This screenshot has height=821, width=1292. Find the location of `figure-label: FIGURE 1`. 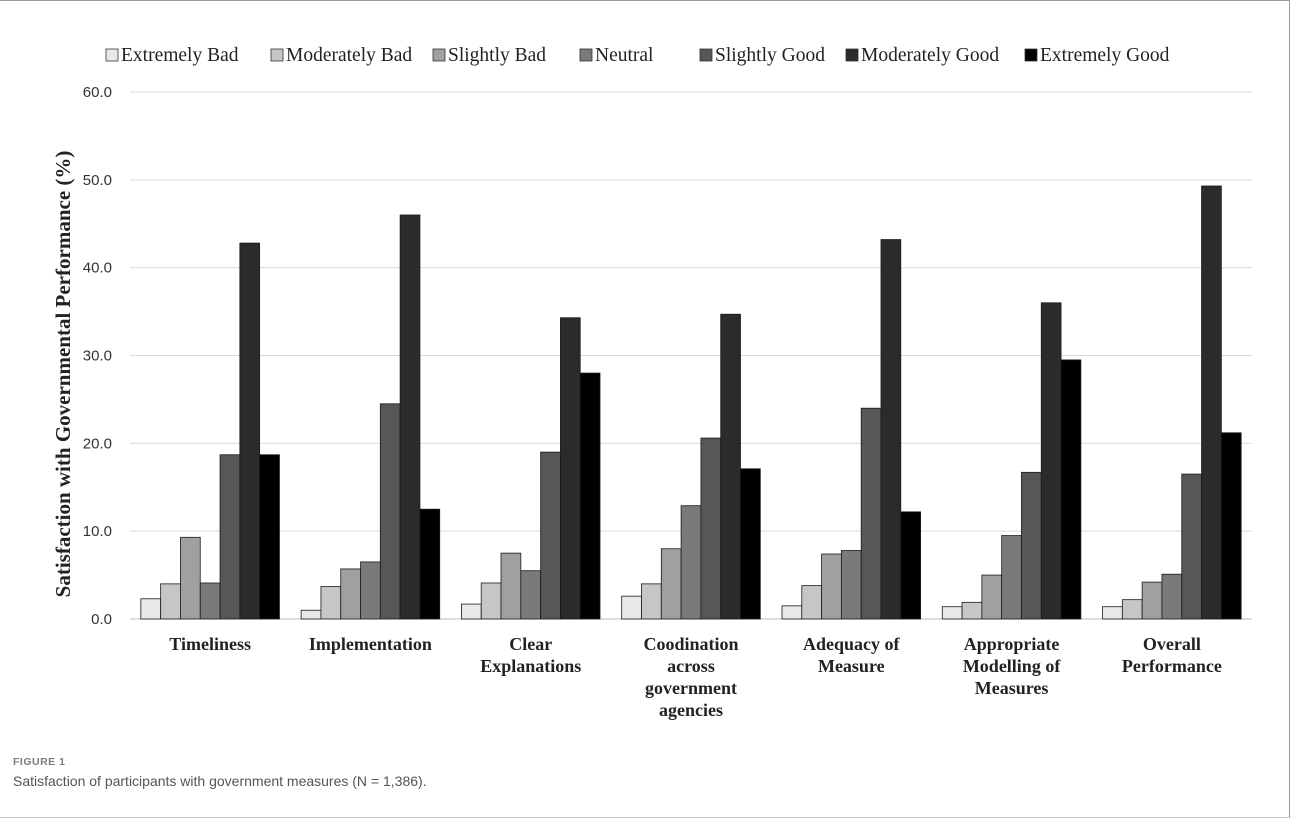

figure-label: FIGURE 1 is located at coordinates (39, 762).